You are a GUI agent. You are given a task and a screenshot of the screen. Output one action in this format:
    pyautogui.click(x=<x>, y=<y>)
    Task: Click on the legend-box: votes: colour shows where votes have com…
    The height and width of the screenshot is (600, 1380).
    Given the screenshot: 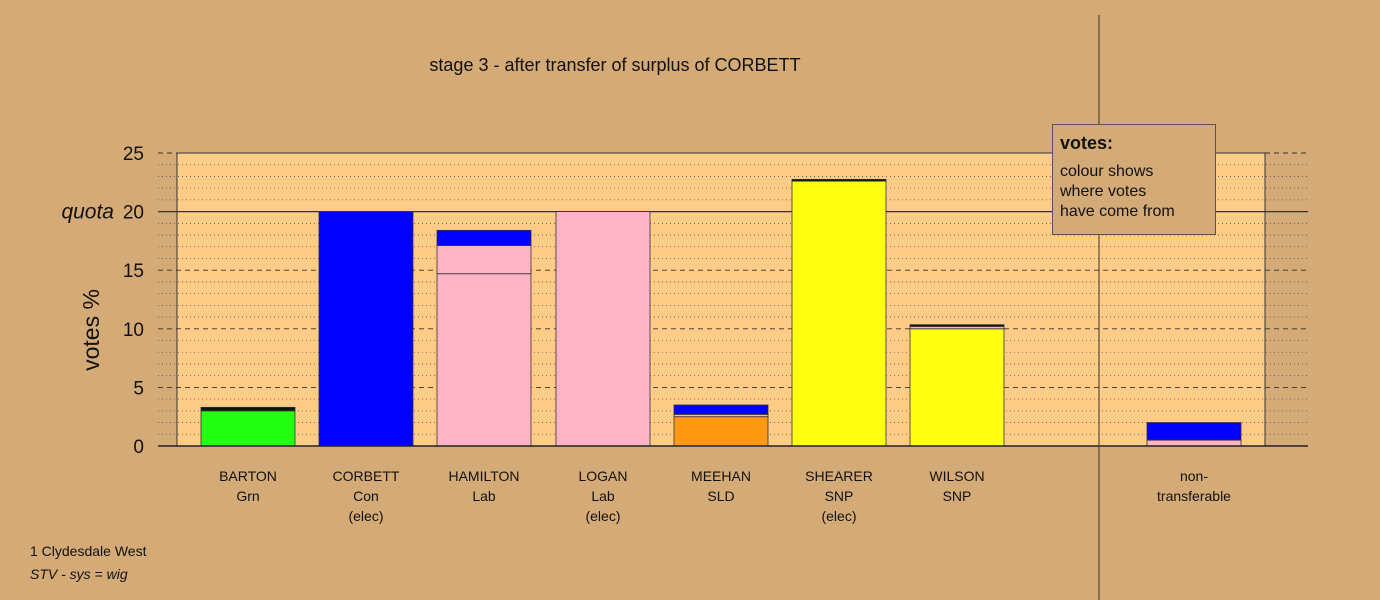 What is the action you would take?
    pyautogui.click(x=1134, y=179)
    